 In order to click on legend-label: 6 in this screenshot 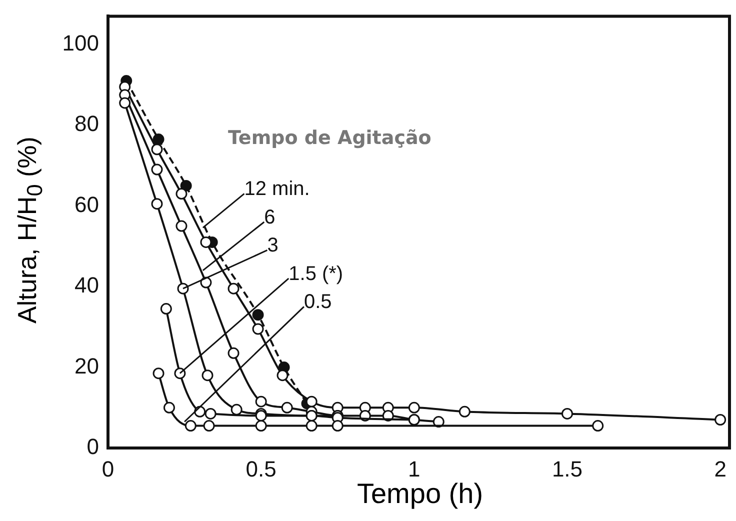, I will do `click(270, 217)`.